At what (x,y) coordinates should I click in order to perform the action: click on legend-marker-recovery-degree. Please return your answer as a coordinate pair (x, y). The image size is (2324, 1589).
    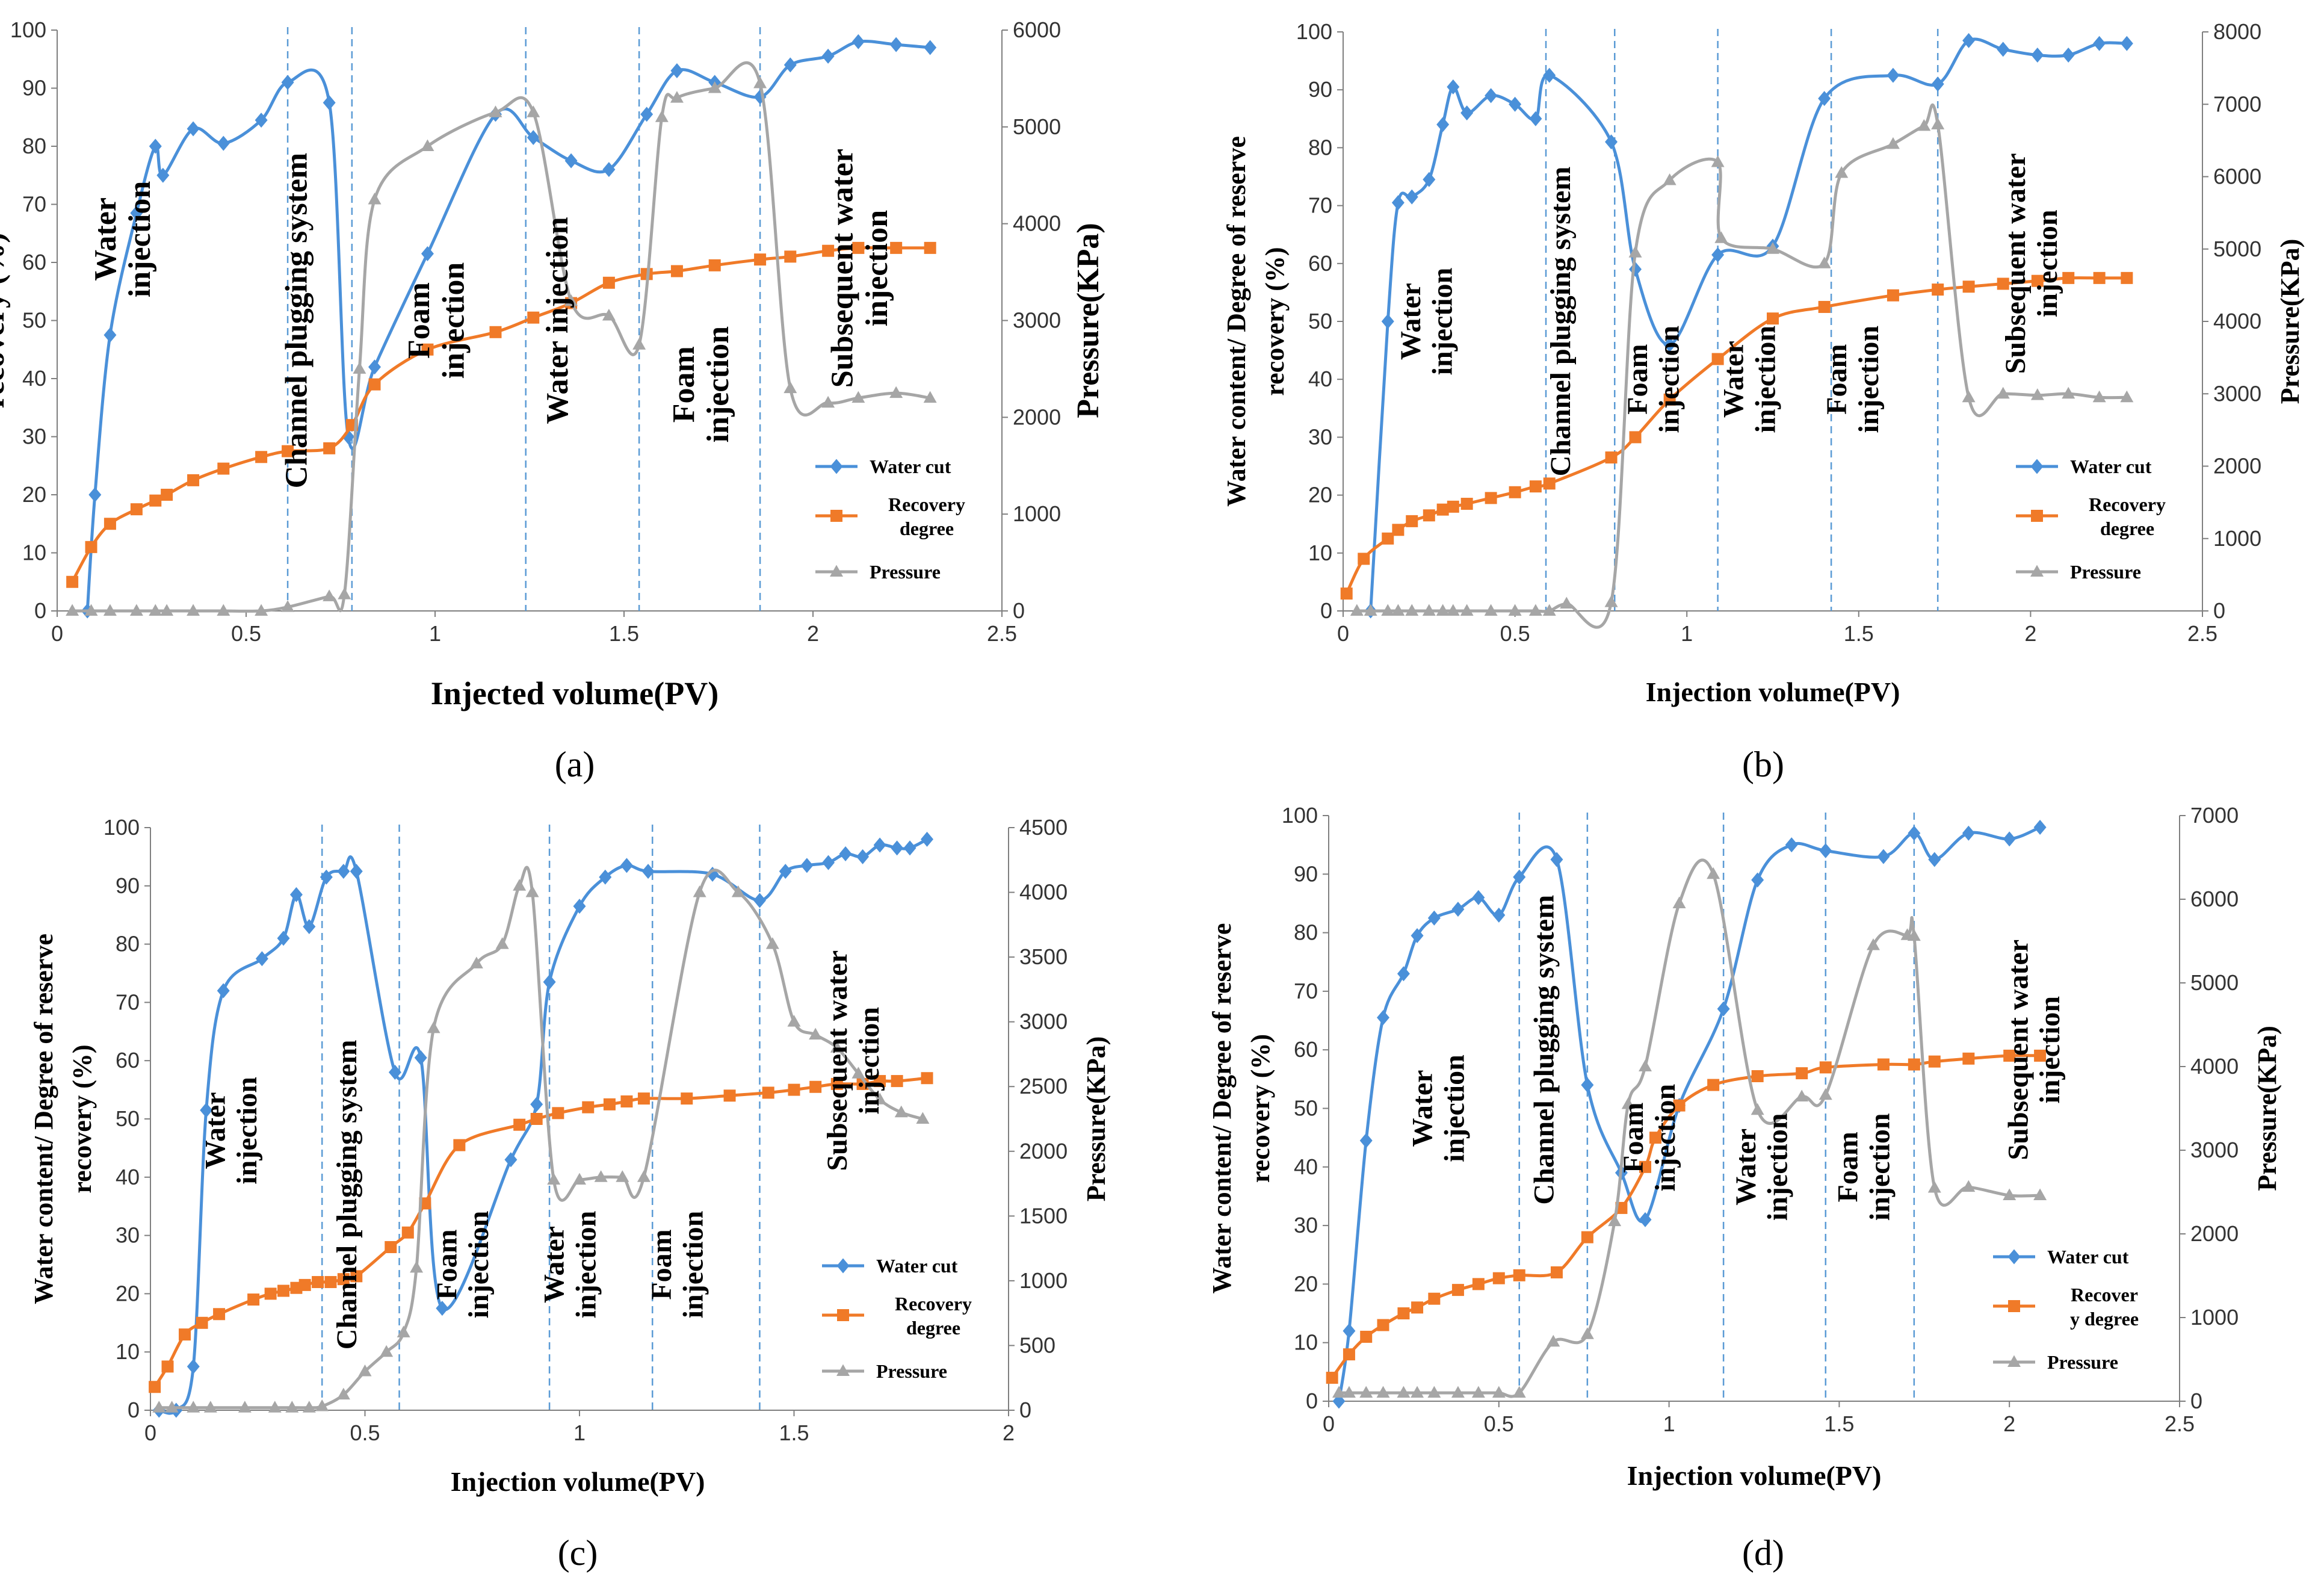
    Looking at the image, I should click on (836, 516).